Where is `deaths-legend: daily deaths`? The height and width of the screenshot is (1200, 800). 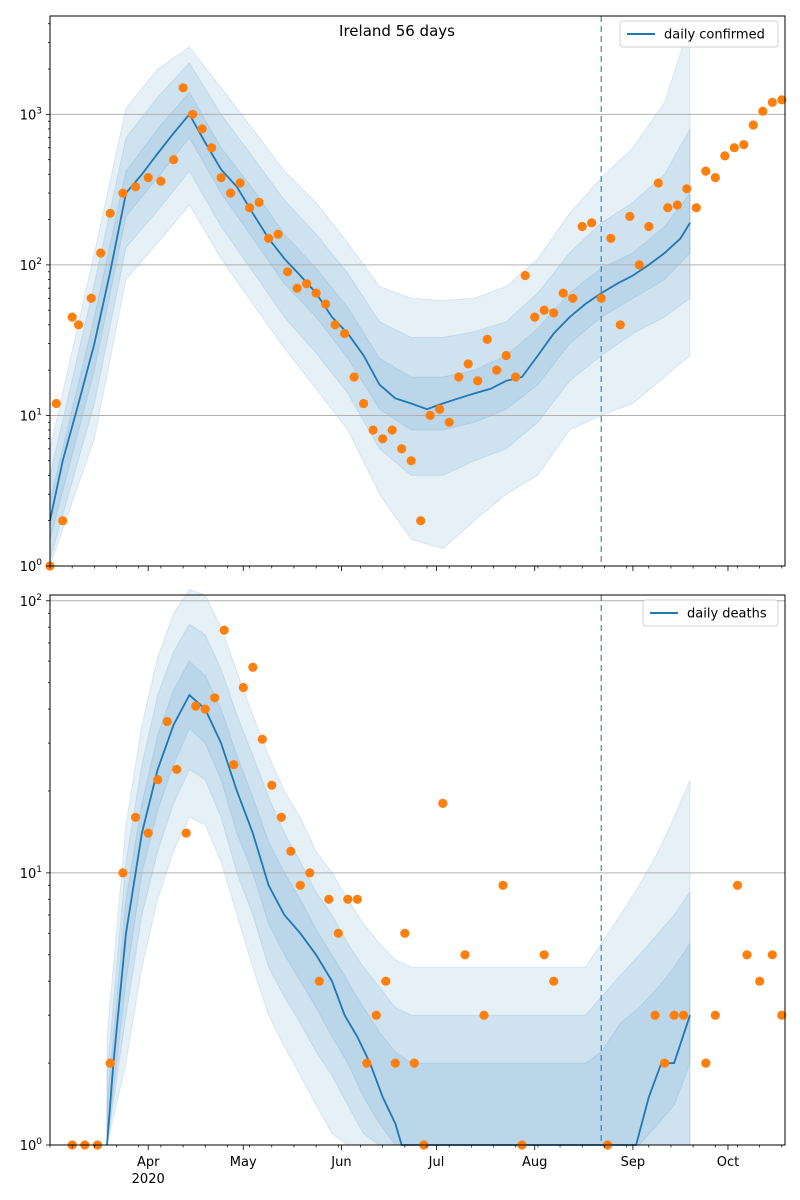
deaths-legend: daily deaths is located at coordinates (710, 613).